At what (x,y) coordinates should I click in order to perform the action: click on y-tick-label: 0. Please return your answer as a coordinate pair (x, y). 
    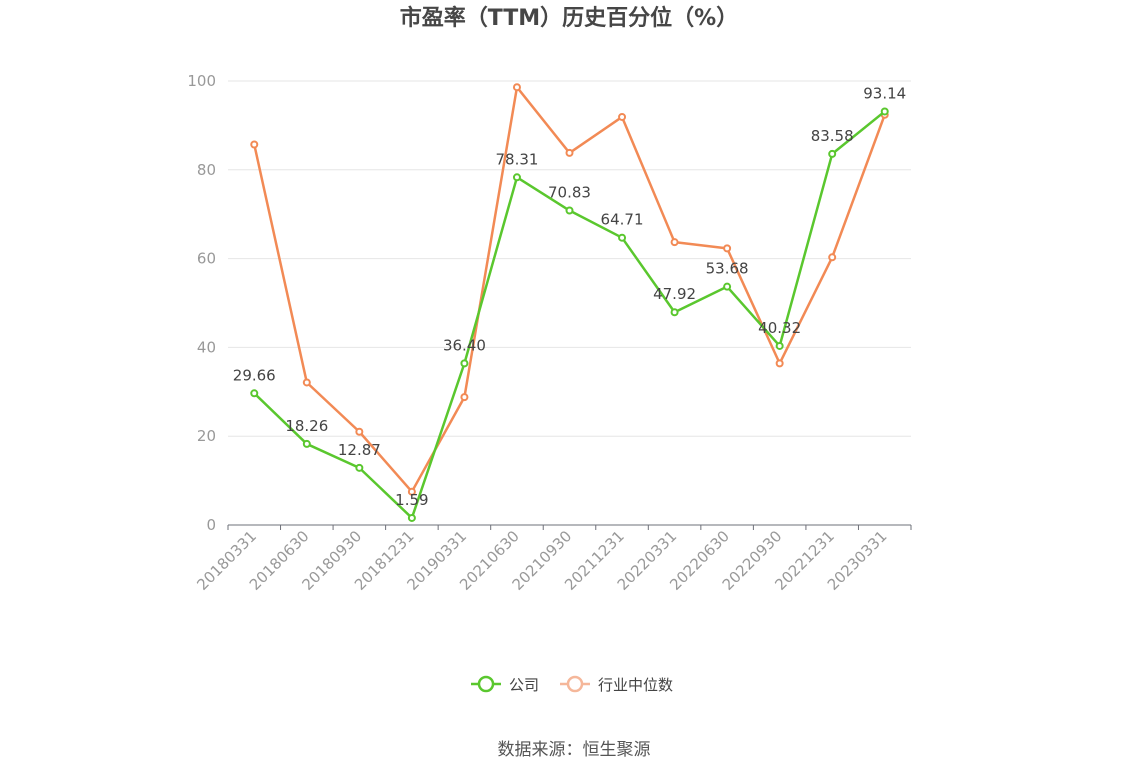
    Looking at the image, I should click on (211, 525).